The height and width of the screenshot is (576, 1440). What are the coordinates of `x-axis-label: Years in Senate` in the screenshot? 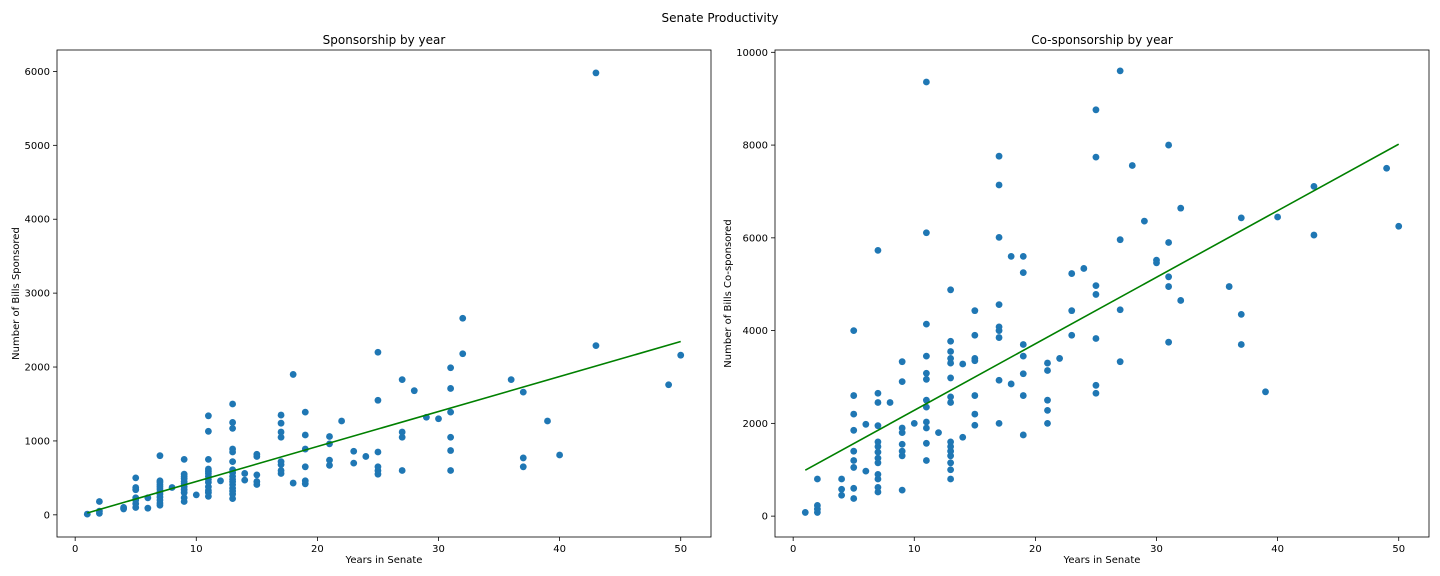 It's located at (384, 560).